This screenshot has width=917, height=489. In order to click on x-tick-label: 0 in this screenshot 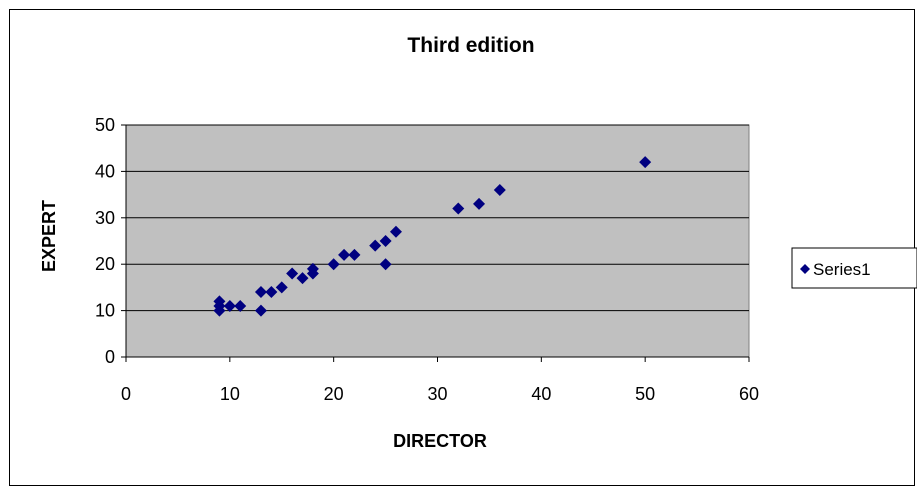, I will do `click(126, 394)`.